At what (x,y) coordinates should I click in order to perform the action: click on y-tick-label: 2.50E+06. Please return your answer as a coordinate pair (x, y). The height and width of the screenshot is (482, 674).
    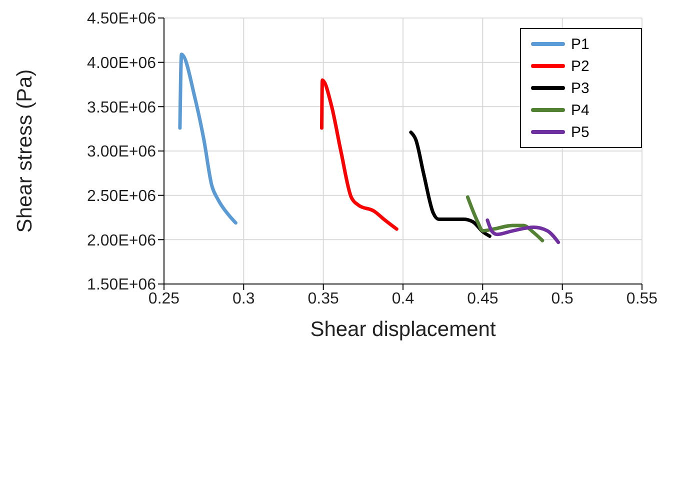
    Looking at the image, I should click on (121, 197).